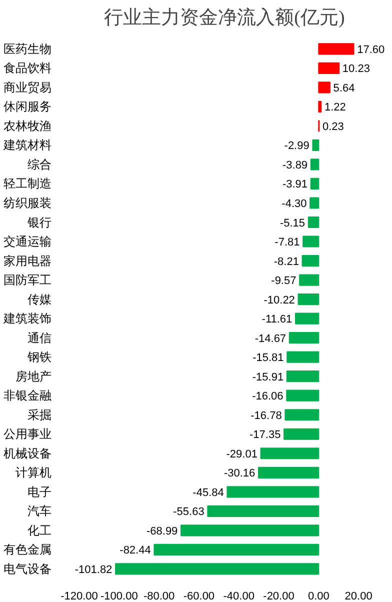 The image size is (392, 602). What do you see at coordinates (93, 570) in the screenshot?
I see `data-label: -101.82` at bounding box center [93, 570].